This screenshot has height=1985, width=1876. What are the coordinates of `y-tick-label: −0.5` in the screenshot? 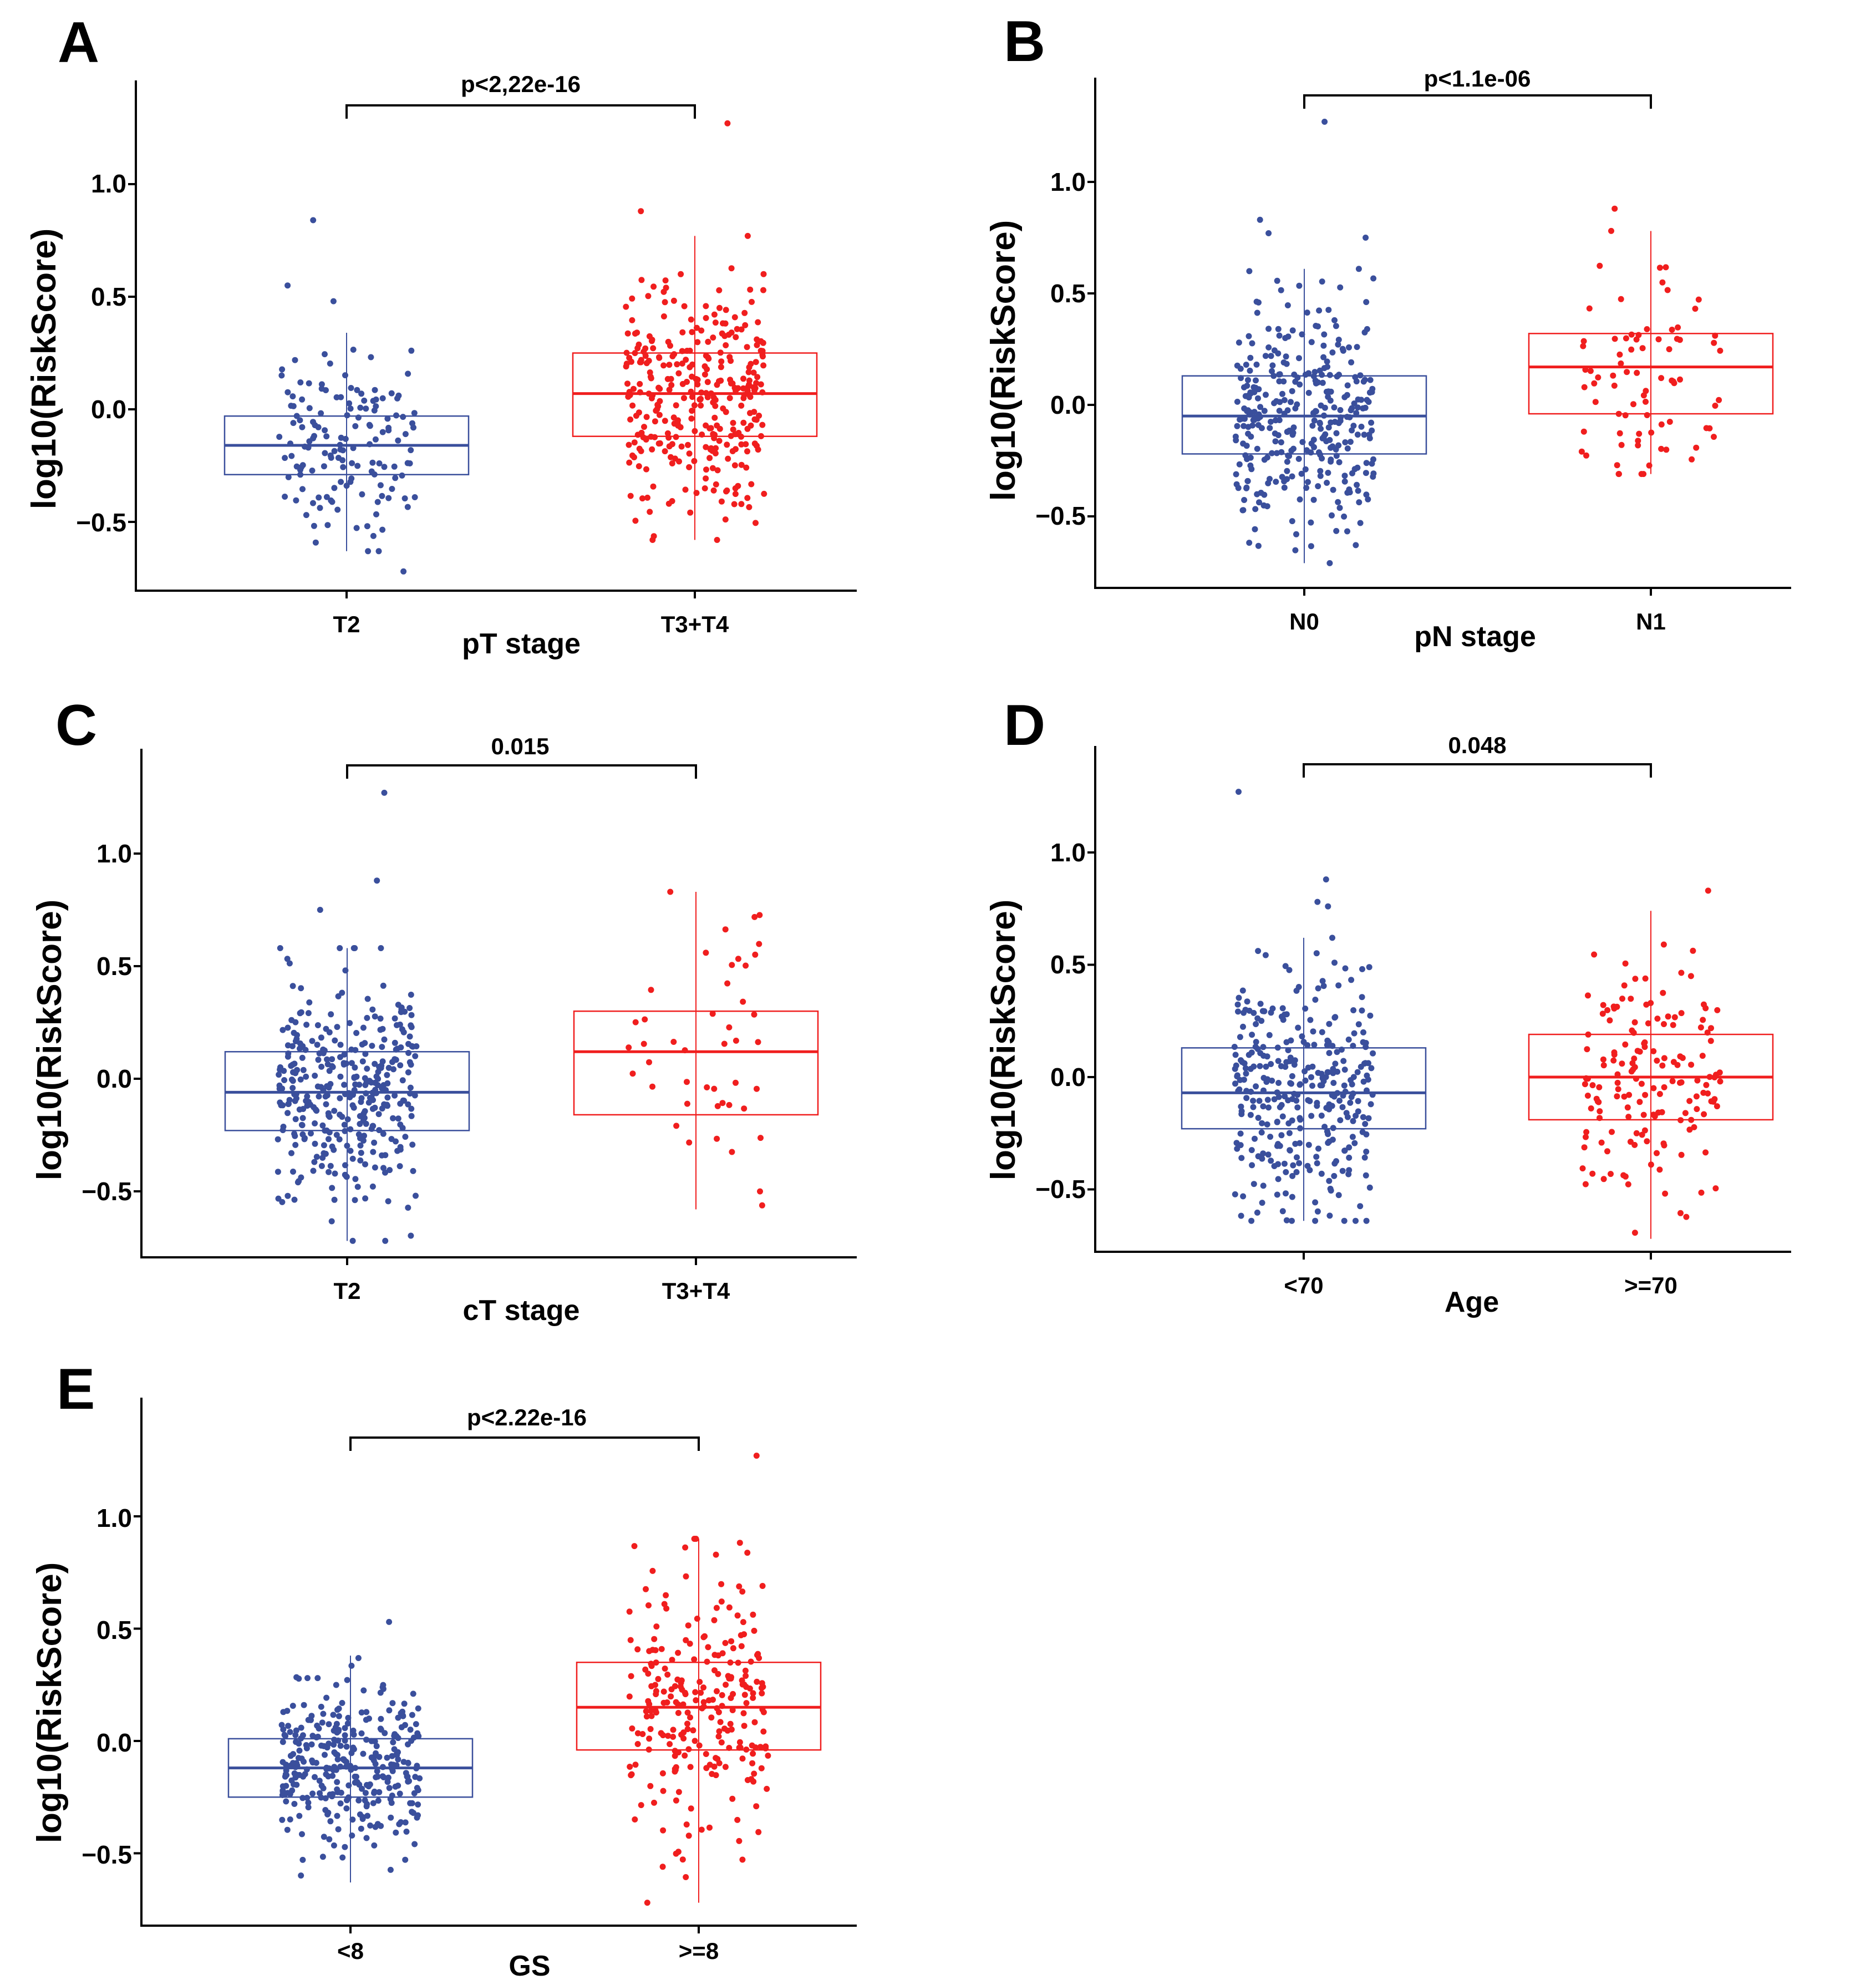 It's located at (107, 1191).